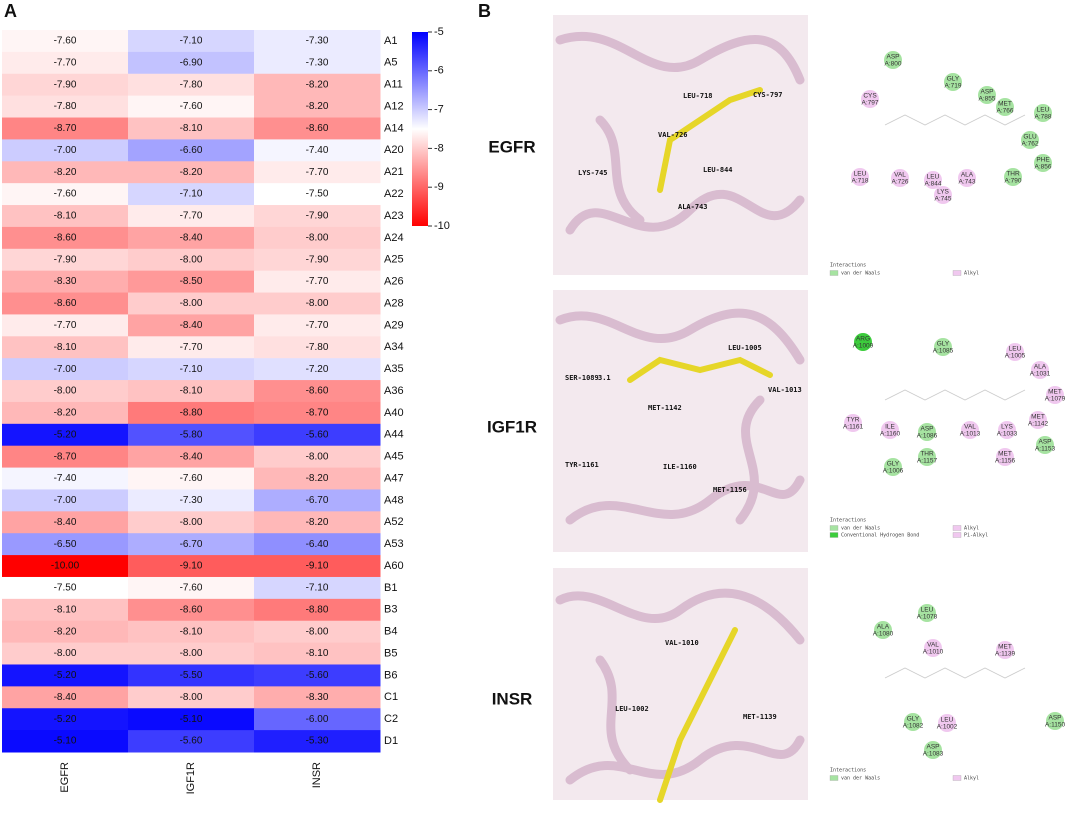 This screenshot has width=1072, height=830. I want to click on target-label: INSR, so click(512, 698).